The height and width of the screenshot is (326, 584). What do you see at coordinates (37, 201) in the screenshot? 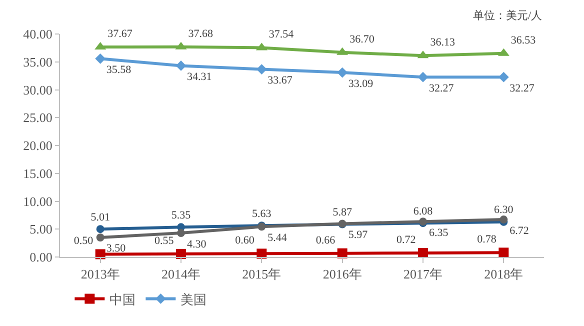
I see `y-tick-label: 10.00` at bounding box center [37, 201].